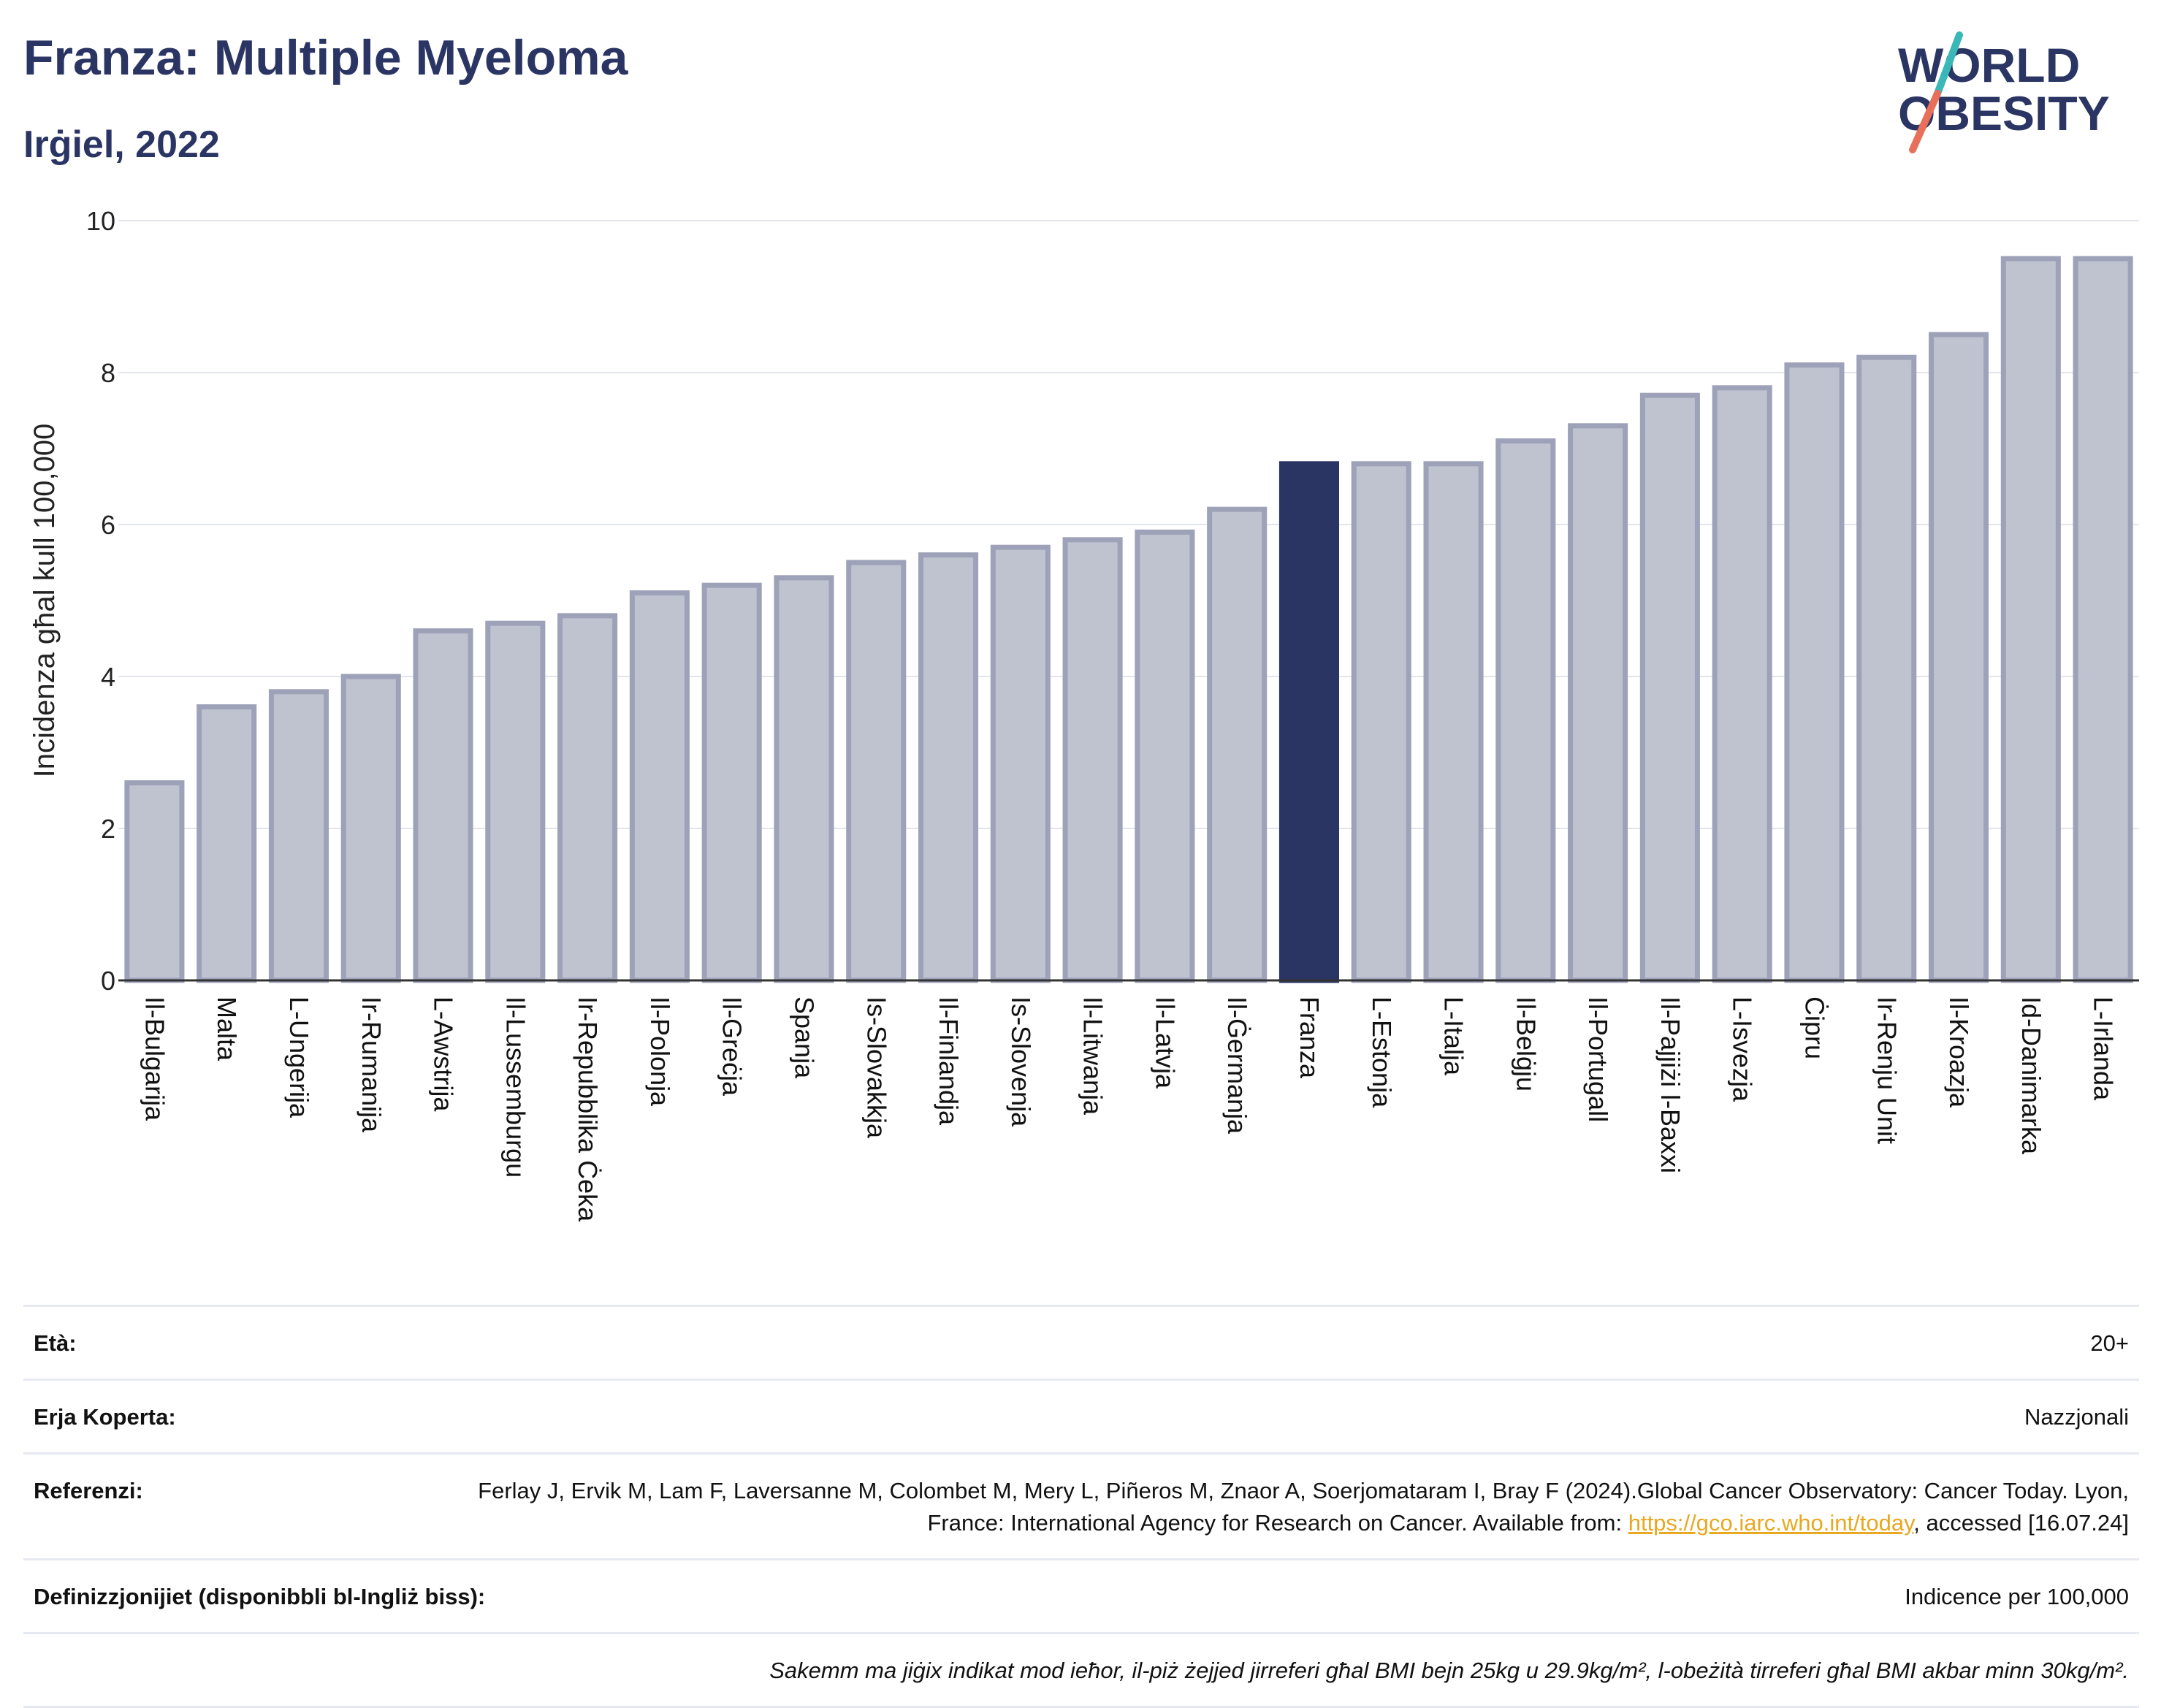 The image size is (2161, 1708). What do you see at coordinates (2021, 1523) in the screenshot?
I see `references-text-2: , accessed [16.07.24]` at bounding box center [2021, 1523].